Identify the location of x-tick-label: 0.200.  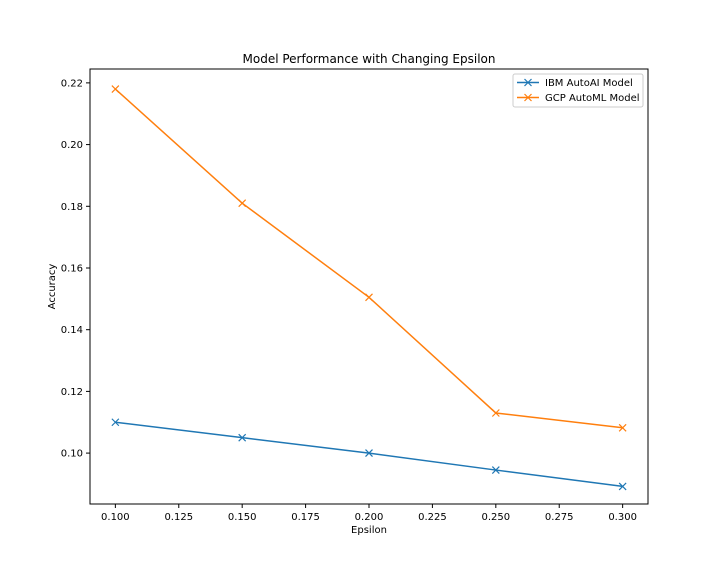
(369, 517).